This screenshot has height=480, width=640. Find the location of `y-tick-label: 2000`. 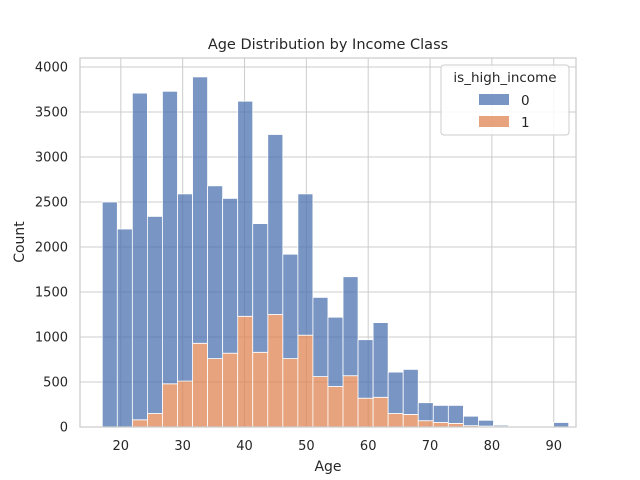

y-tick-label: 2000 is located at coordinates (51, 248).